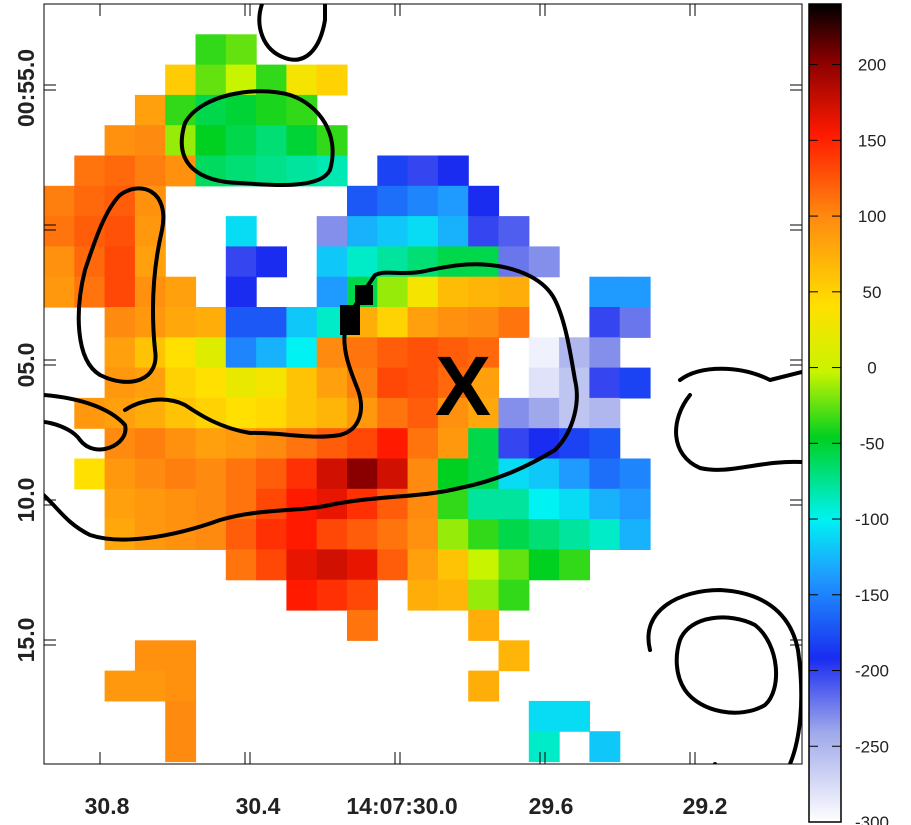 The width and height of the screenshot is (911, 825). What do you see at coordinates (350, 320) in the screenshot?
I see `black-block-marker` at bounding box center [350, 320].